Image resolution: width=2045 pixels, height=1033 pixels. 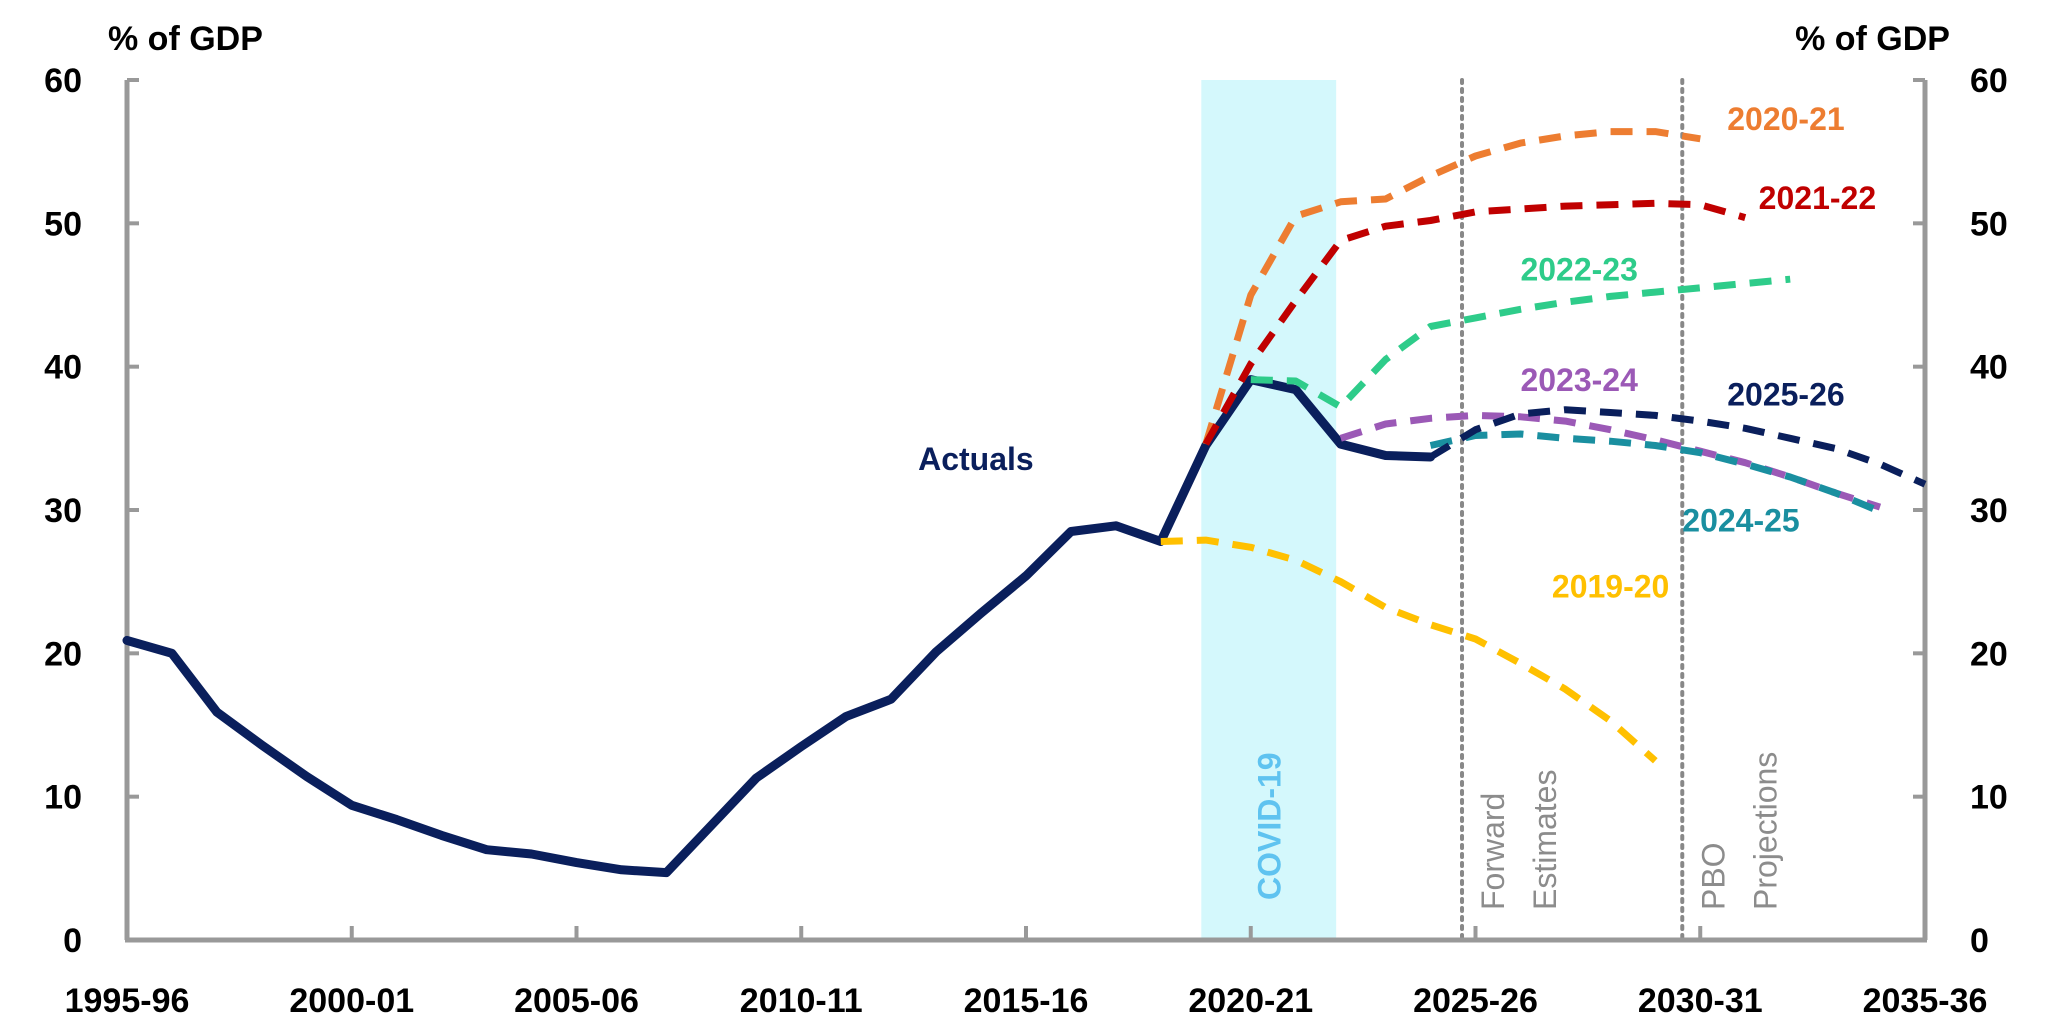 I want to click on right-y-tick-label: 30, so click(x=1989, y=511).